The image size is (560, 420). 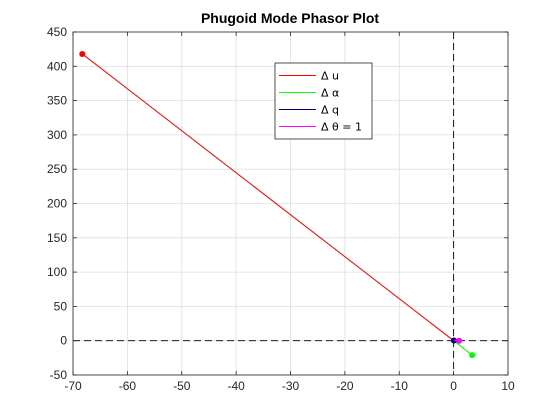 What do you see at coordinates (182, 386) in the screenshot?
I see `x-tick-label: -50` at bounding box center [182, 386].